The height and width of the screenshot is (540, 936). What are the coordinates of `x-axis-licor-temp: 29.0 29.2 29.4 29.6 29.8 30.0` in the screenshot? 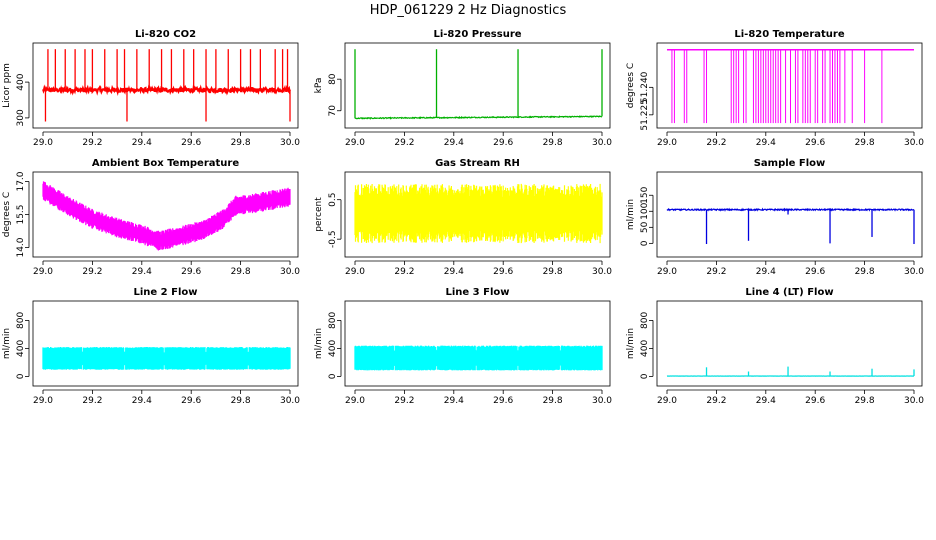 It's located at (790, 139).